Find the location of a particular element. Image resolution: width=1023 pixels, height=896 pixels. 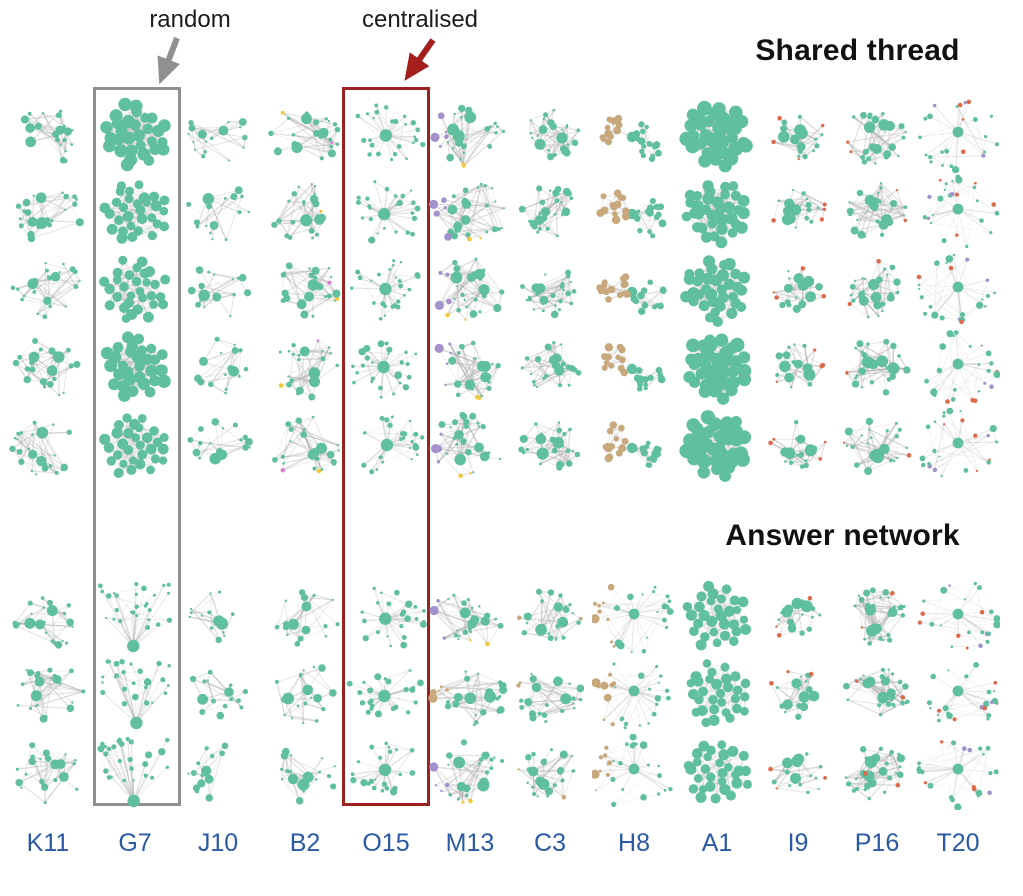

network-A1-shared-row1 is located at coordinates (716, 136).